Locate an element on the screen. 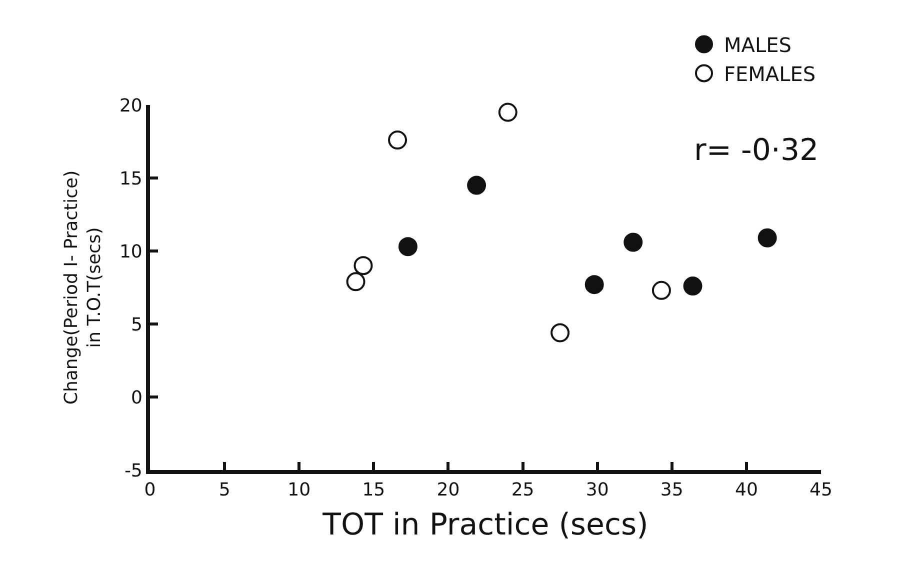 The image size is (911, 585). y-axis-title: Change(Period I- Practice) in T.O.T(secs) is located at coordinates (83, 287).